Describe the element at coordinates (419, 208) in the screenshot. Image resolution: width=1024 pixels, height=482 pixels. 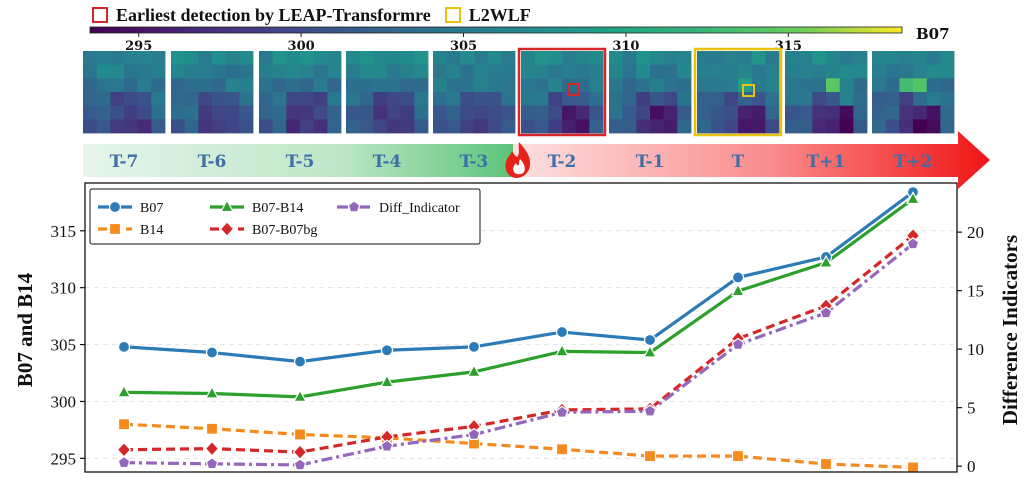
I see `legend-label: Diff_Indicator` at that location.